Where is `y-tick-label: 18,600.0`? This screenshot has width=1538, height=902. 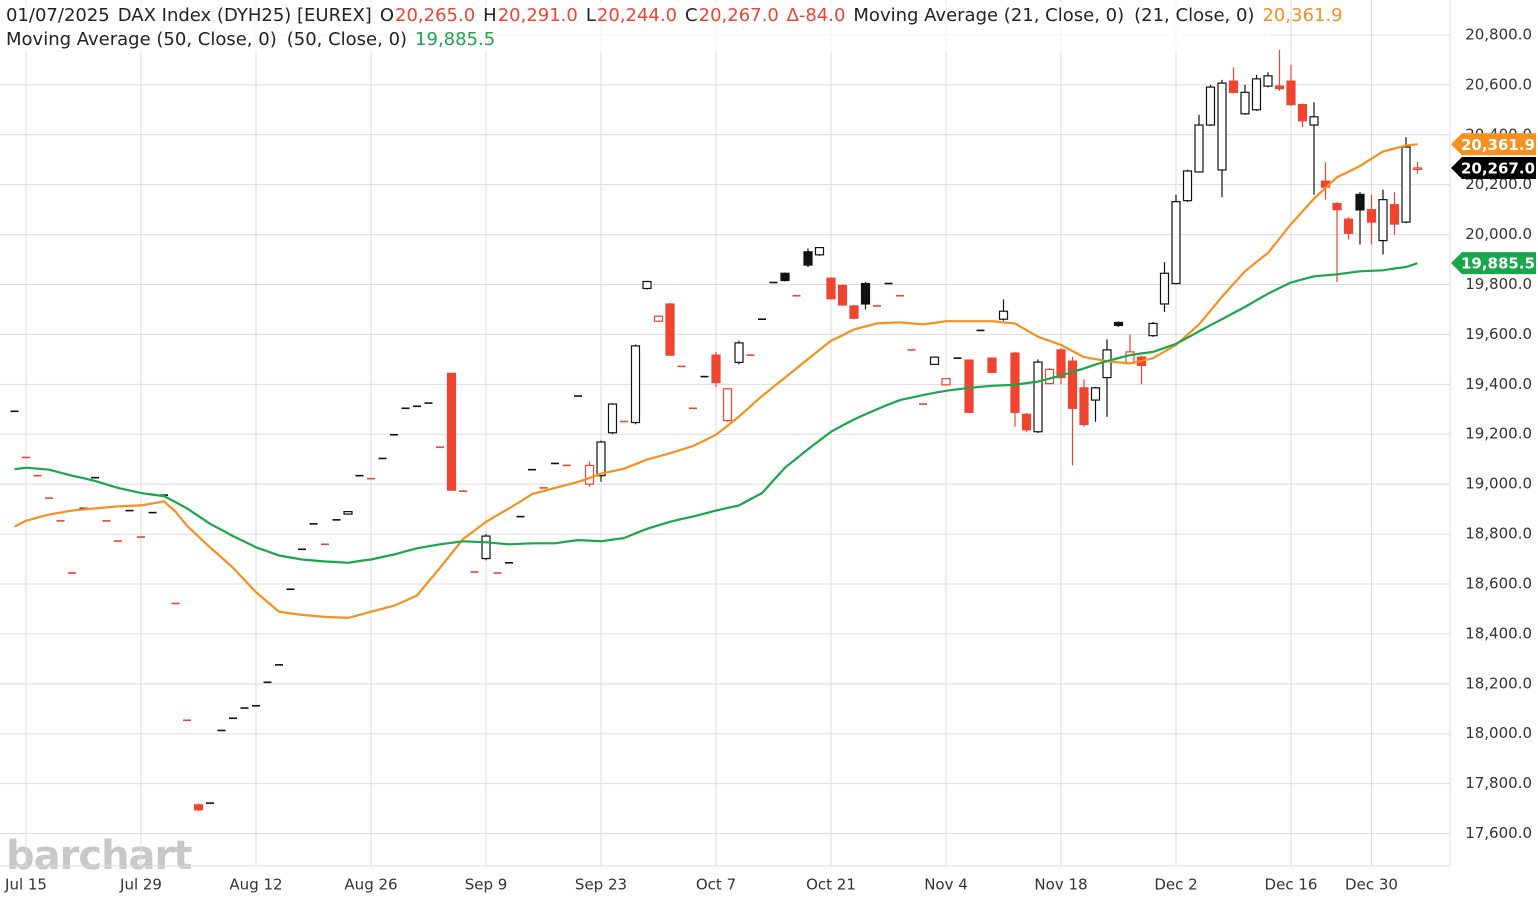 y-tick-label: 18,600.0 is located at coordinates (1498, 583).